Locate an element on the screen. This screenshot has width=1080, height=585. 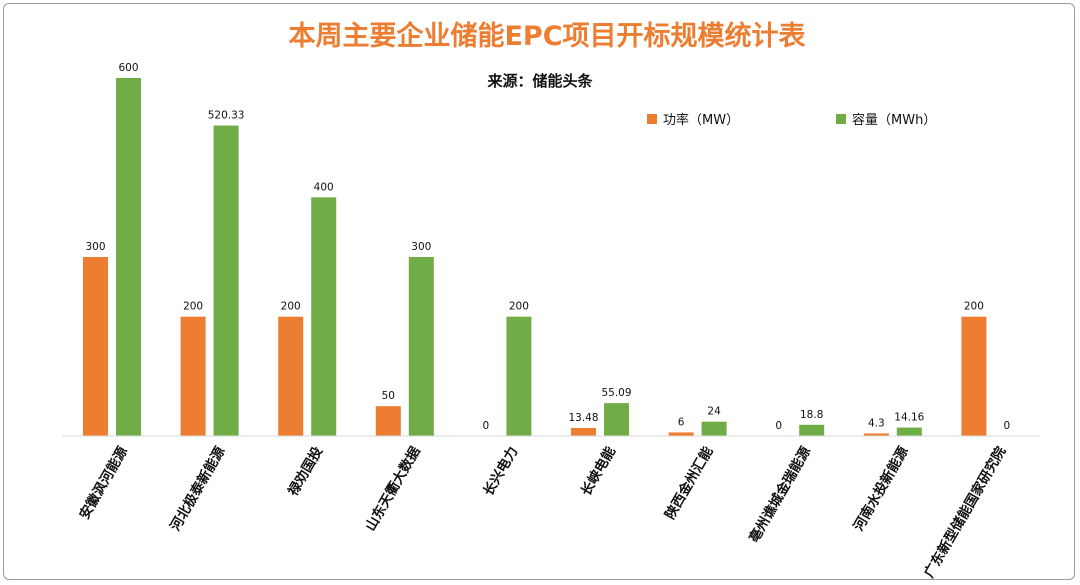
legend-label-power: 功率（MW） is located at coordinates (701, 120).